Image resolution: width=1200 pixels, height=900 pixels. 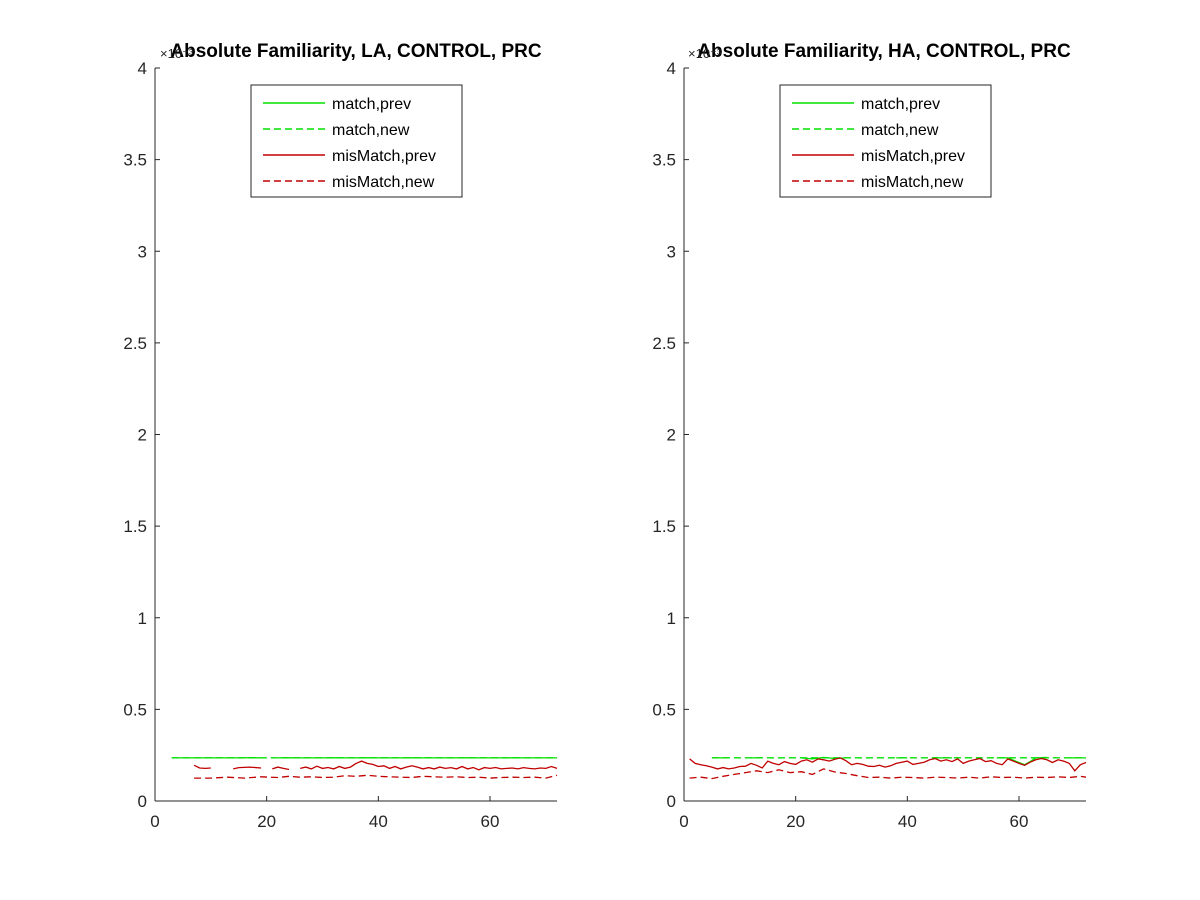 I want to click on chart-title: Absolute Familiarity, LA, CONTROL, PRC, so click(x=356, y=51).